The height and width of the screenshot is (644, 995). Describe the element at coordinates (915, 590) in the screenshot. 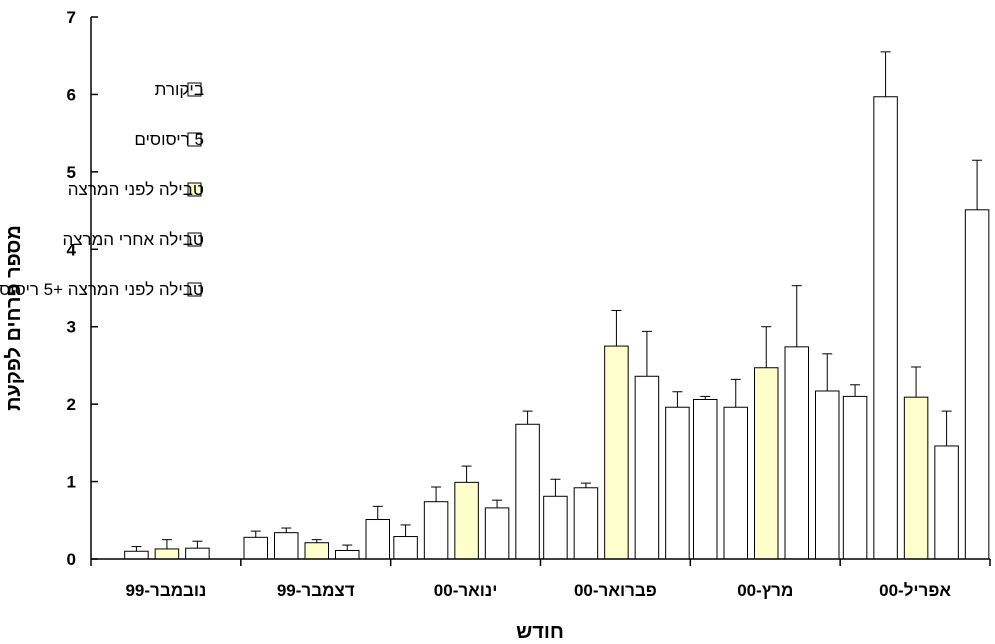

I see `x-tick-label: אפריל-00` at that location.